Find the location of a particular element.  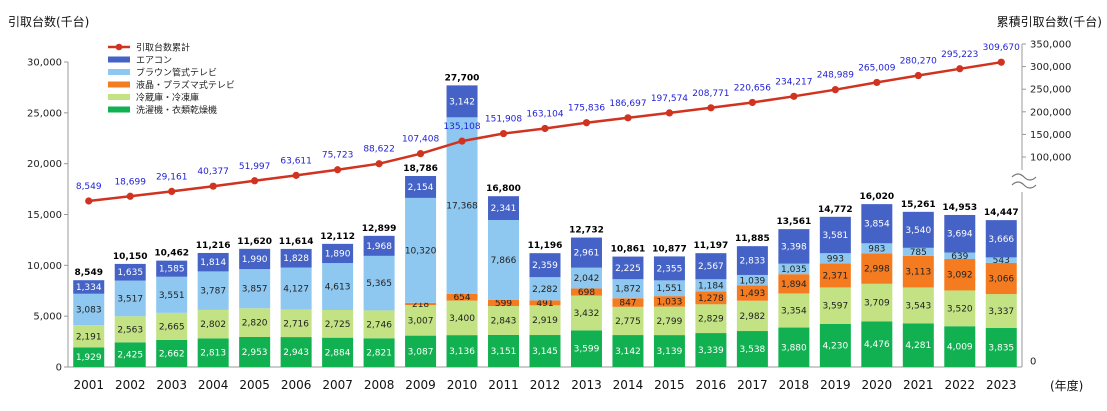

axis-break-mark is located at coordinates (1024, 181).